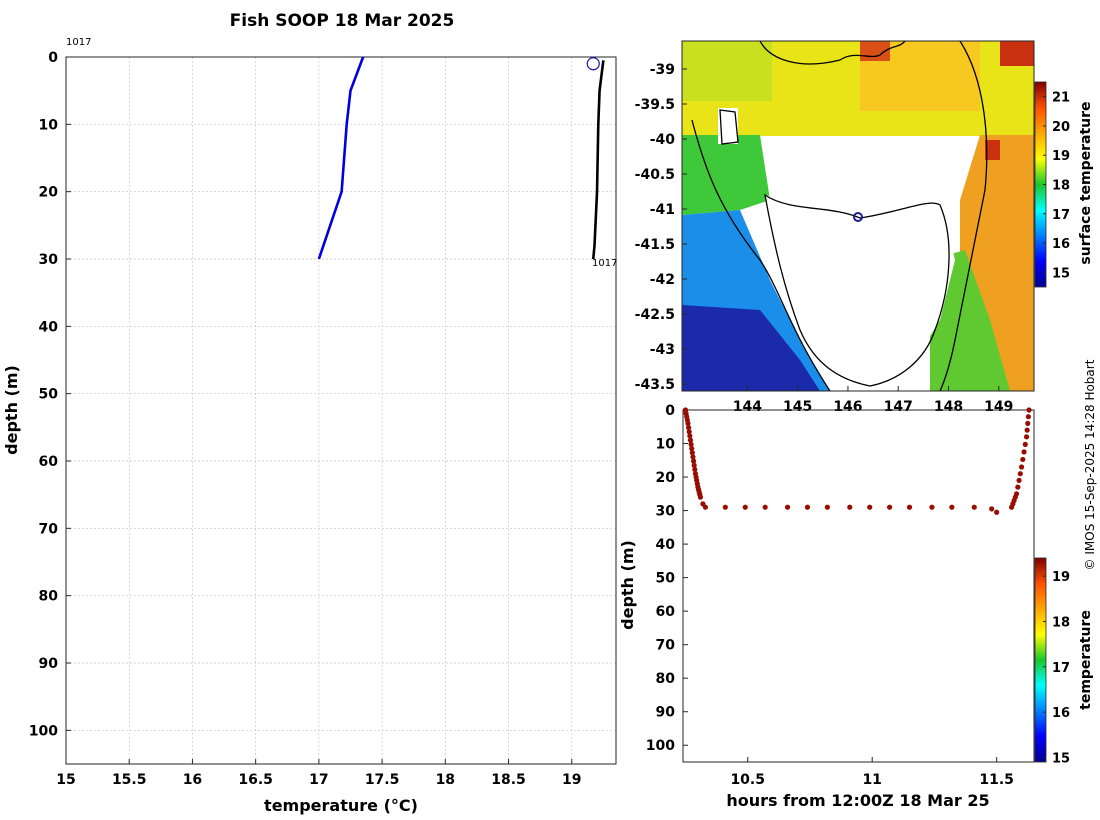 Image resolution: width=1100 pixels, height=820 pixels. Describe the element at coordinates (43, 731) in the screenshot. I see `profile-y-tick-label: 100` at that location.